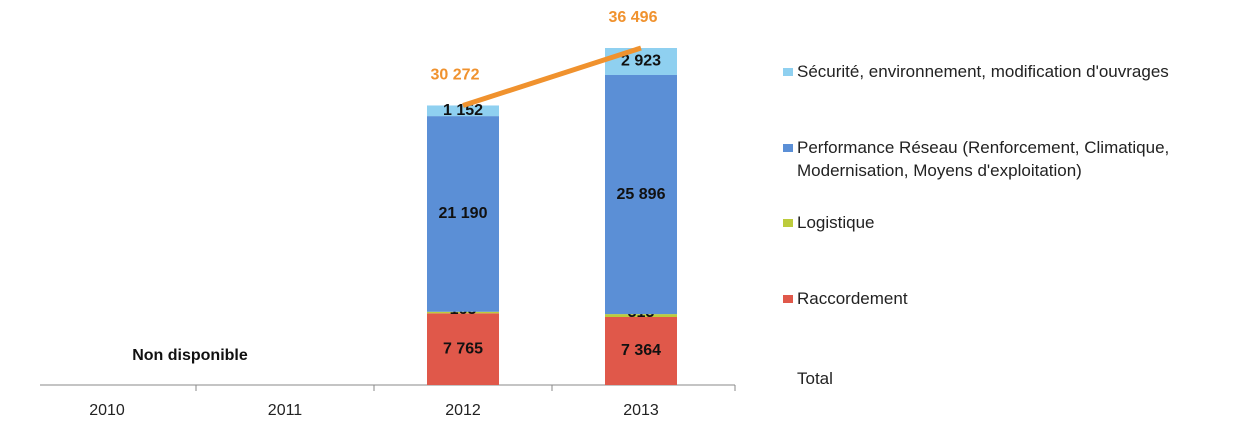 This screenshot has width=1247, height=423. I want to click on legend-label: Raccordement, so click(852, 298).